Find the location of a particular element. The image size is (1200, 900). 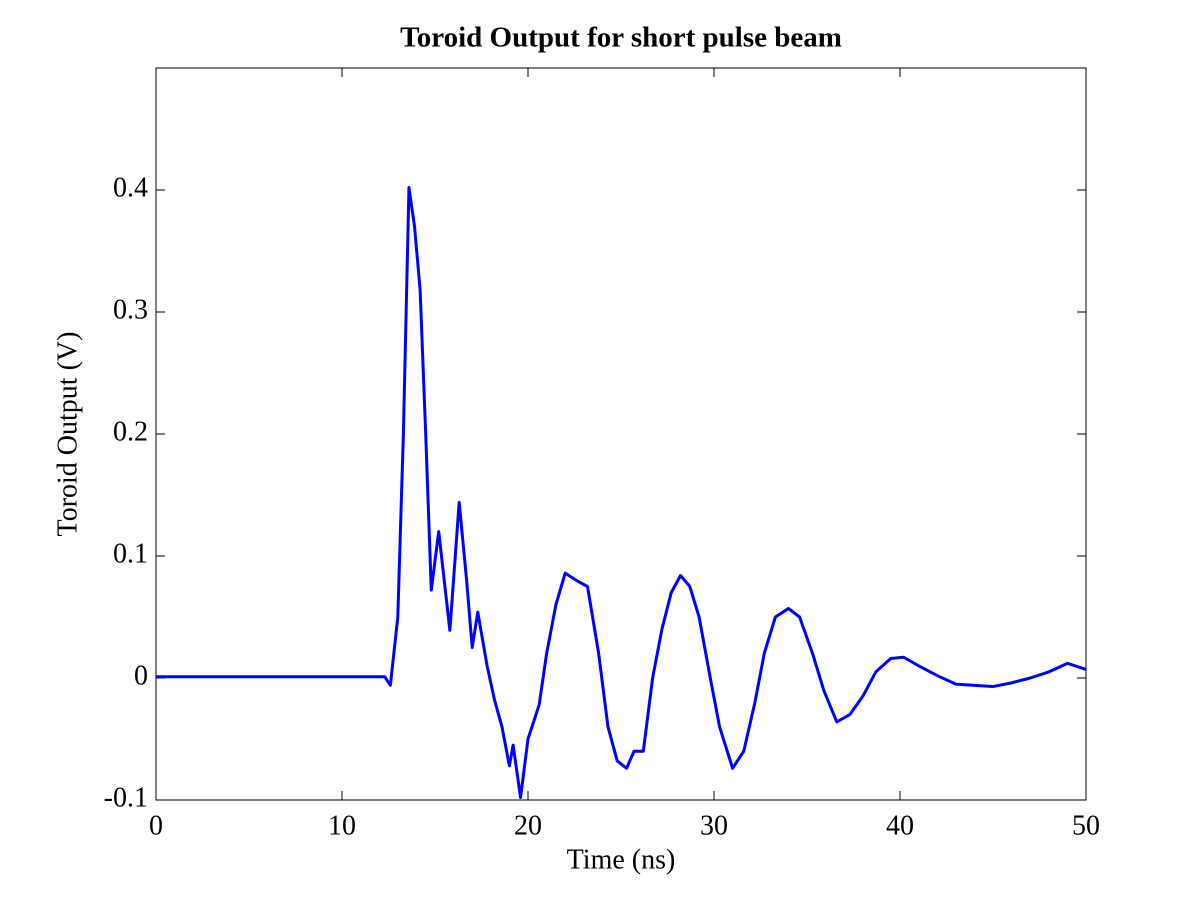

y-tick-label: 0.1 is located at coordinates (130, 553).